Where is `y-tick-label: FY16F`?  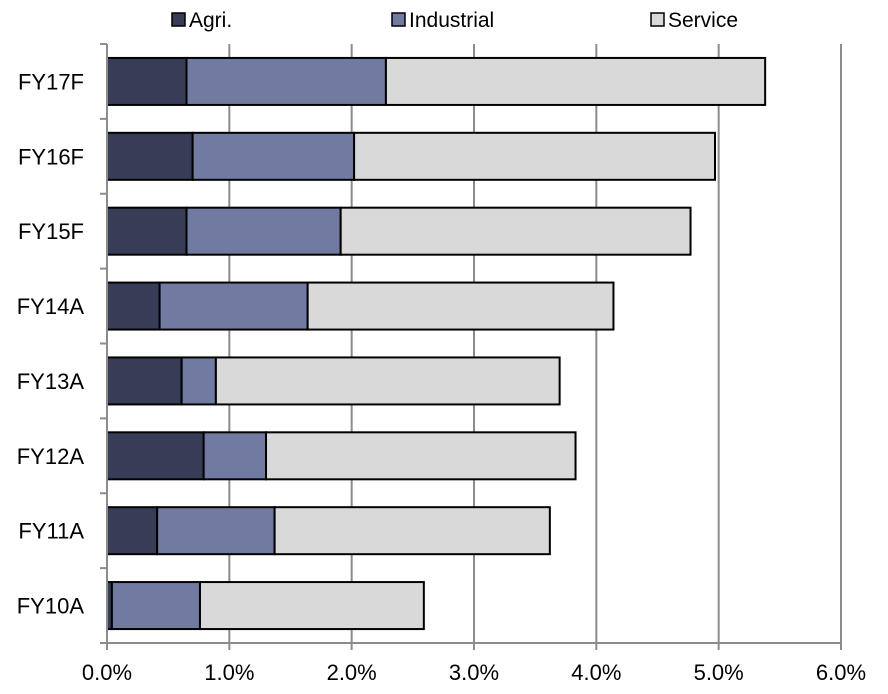
y-tick-label: FY16F is located at coordinates (51, 156).